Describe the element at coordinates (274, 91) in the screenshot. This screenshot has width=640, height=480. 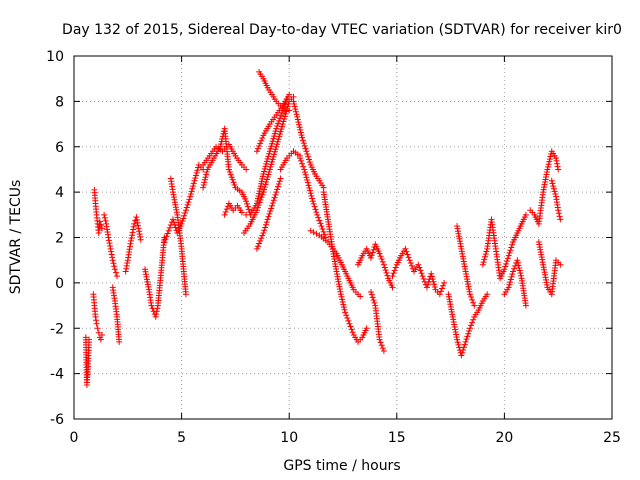
I see `series-s15` at that location.